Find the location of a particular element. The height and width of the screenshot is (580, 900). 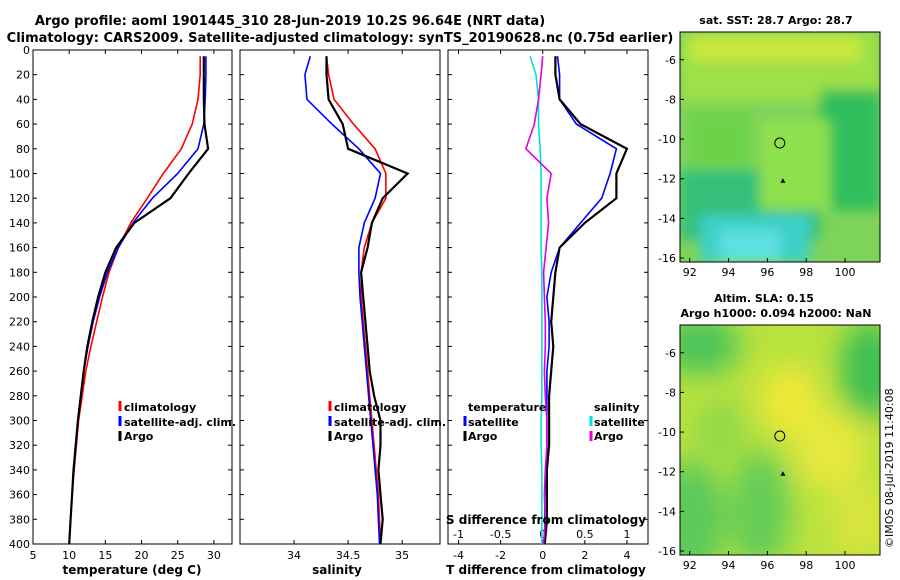

y-tick-label: 60 is located at coordinates (23, 124).